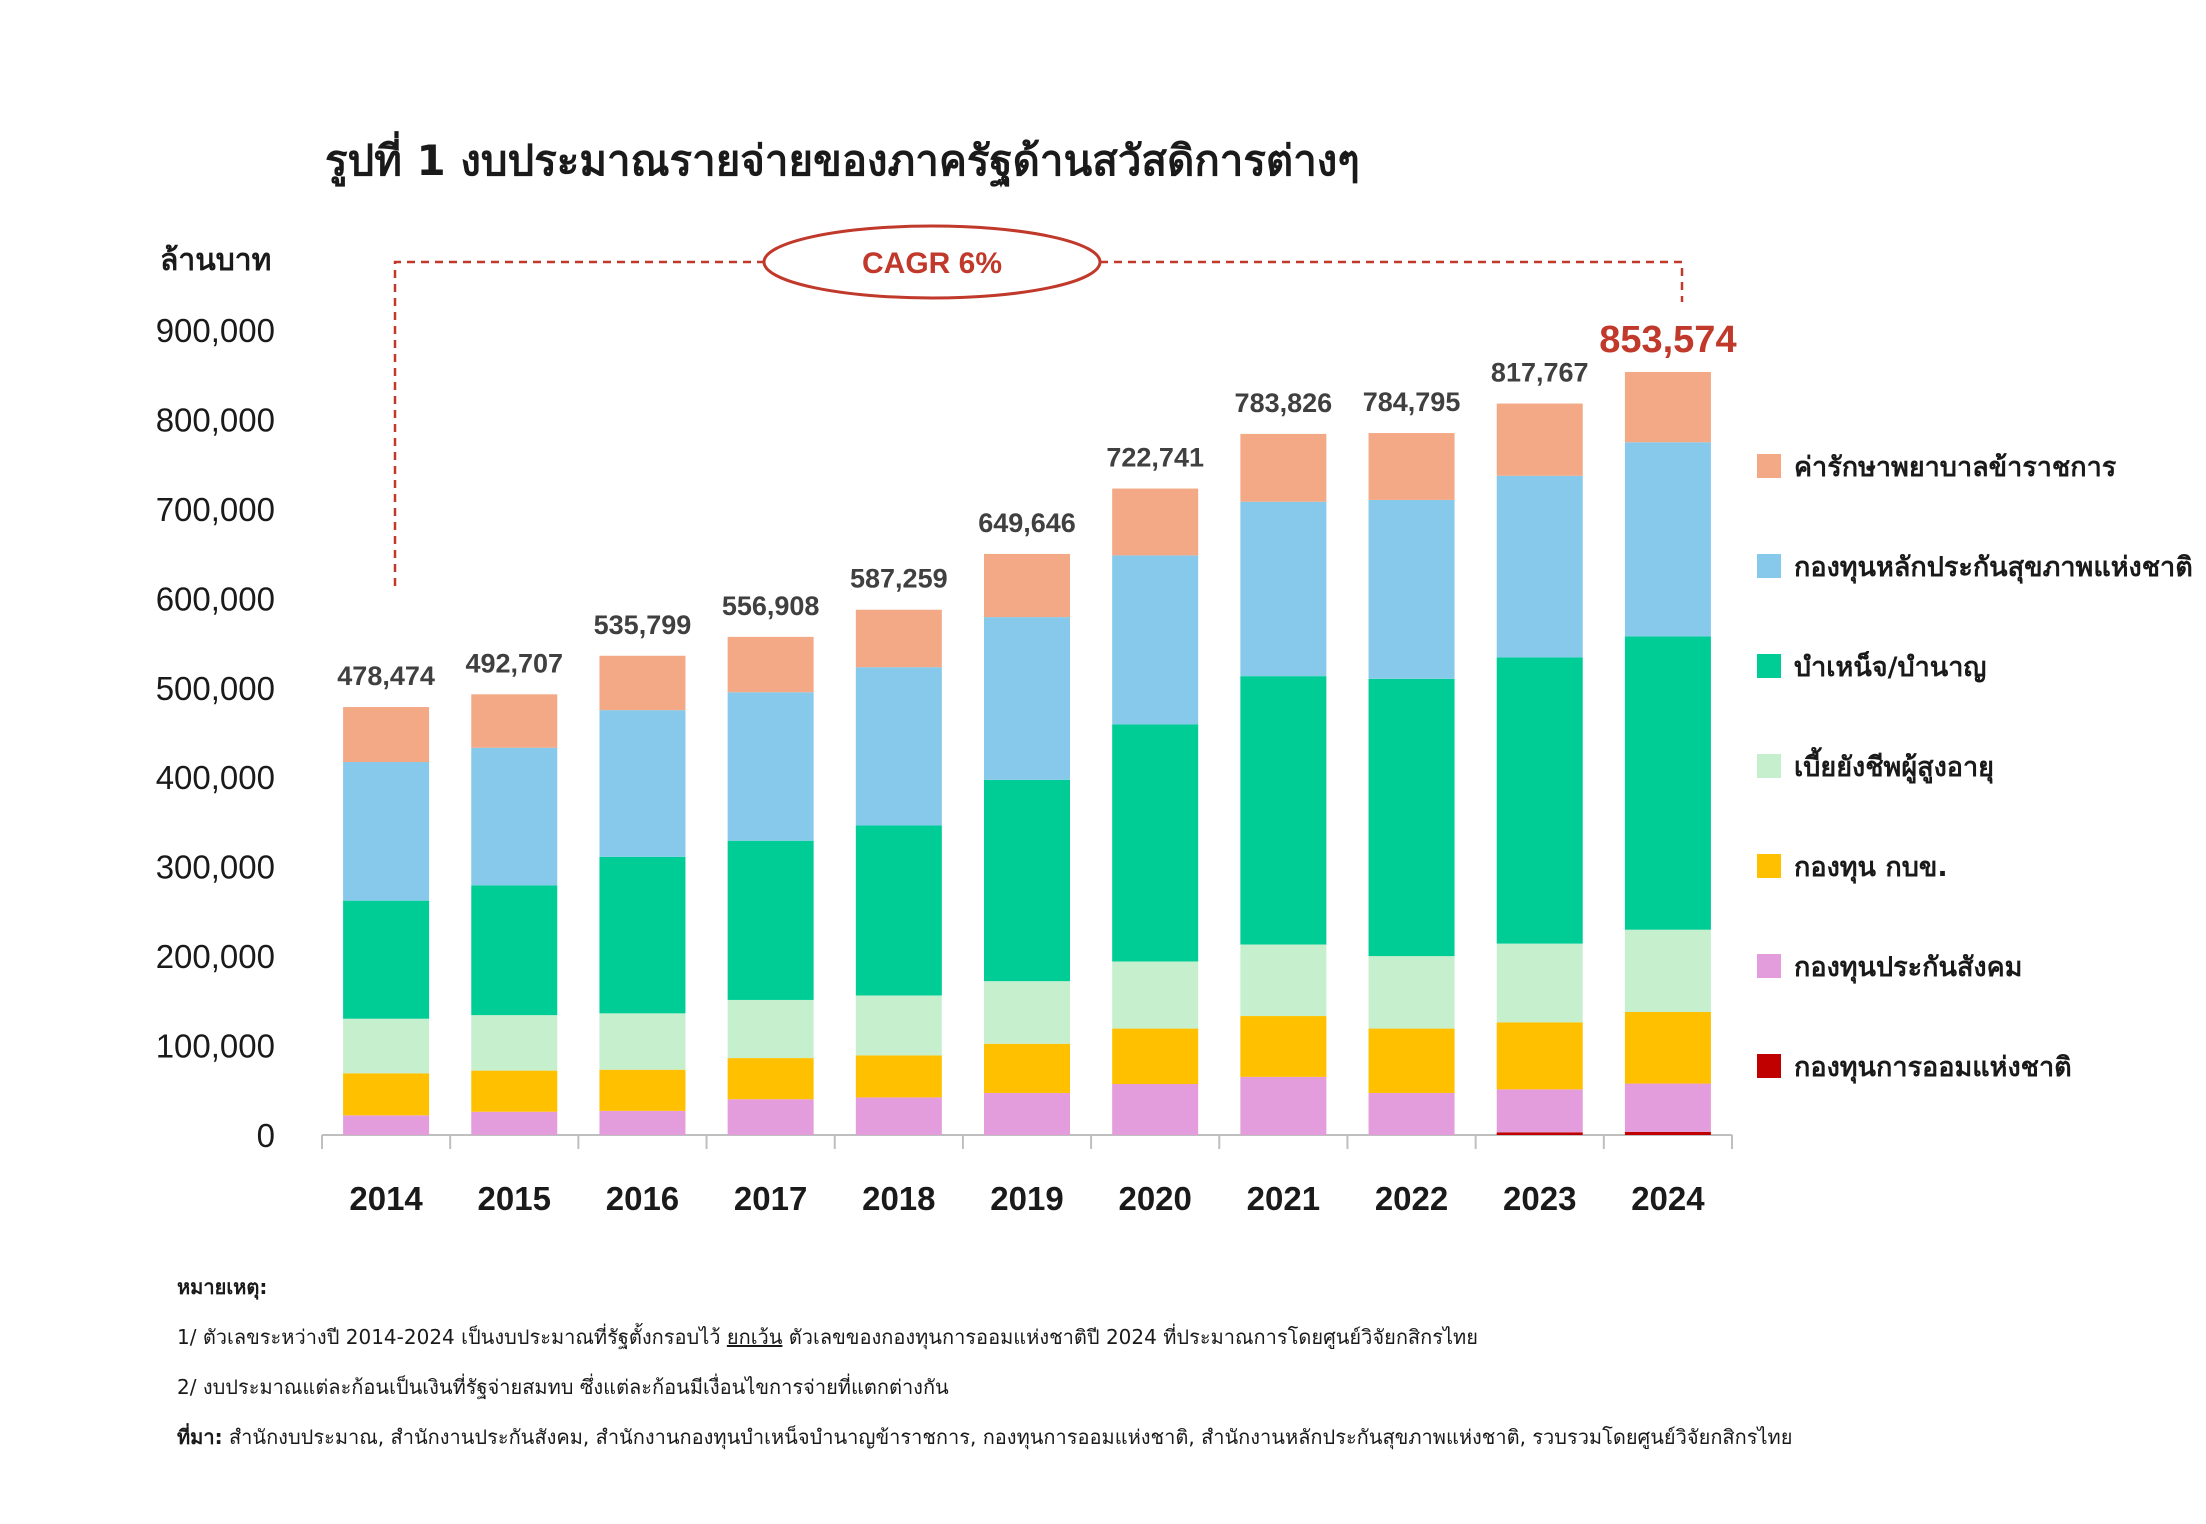 The image size is (2206, 1524). What do you see at coordinates (215, 1046) in the screenshot?
I see `y-tick-label: 100,000` at bounding box center [215, 1046].